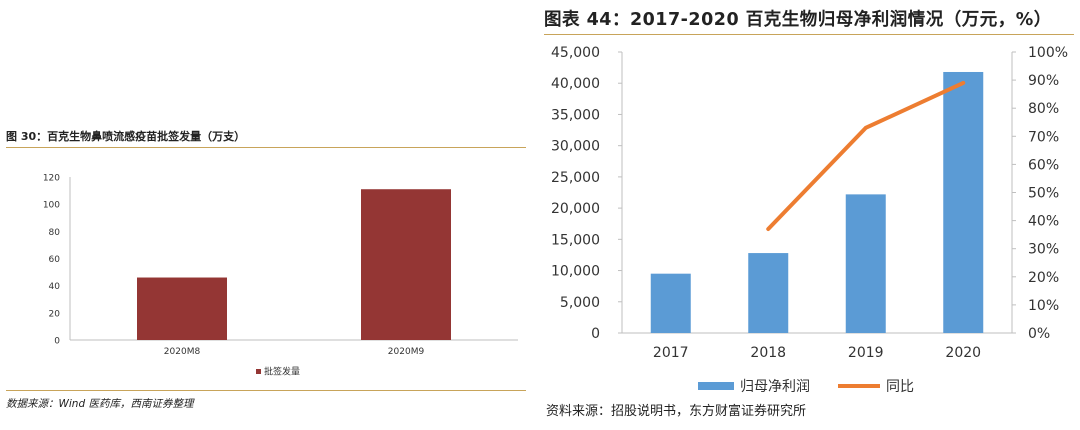 This screenshot has height=430, width=1080. I want to click on x-tick-label: 2017, so click(671, 353).